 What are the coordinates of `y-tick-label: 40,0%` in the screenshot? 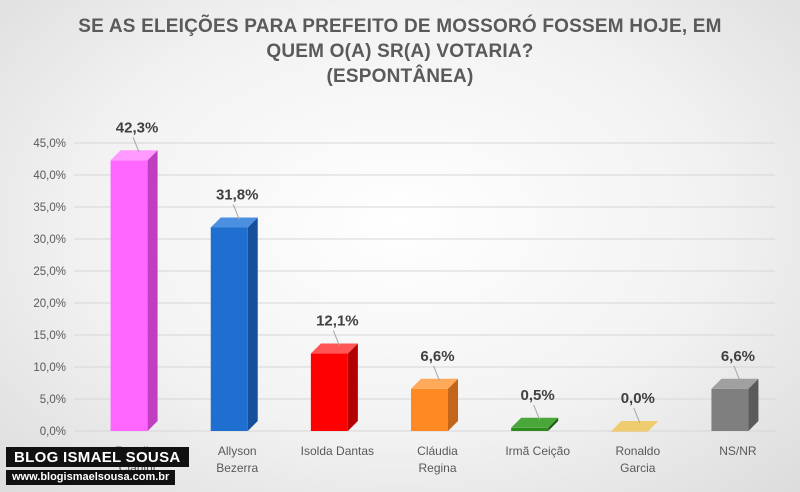 It's located at (49, 176).